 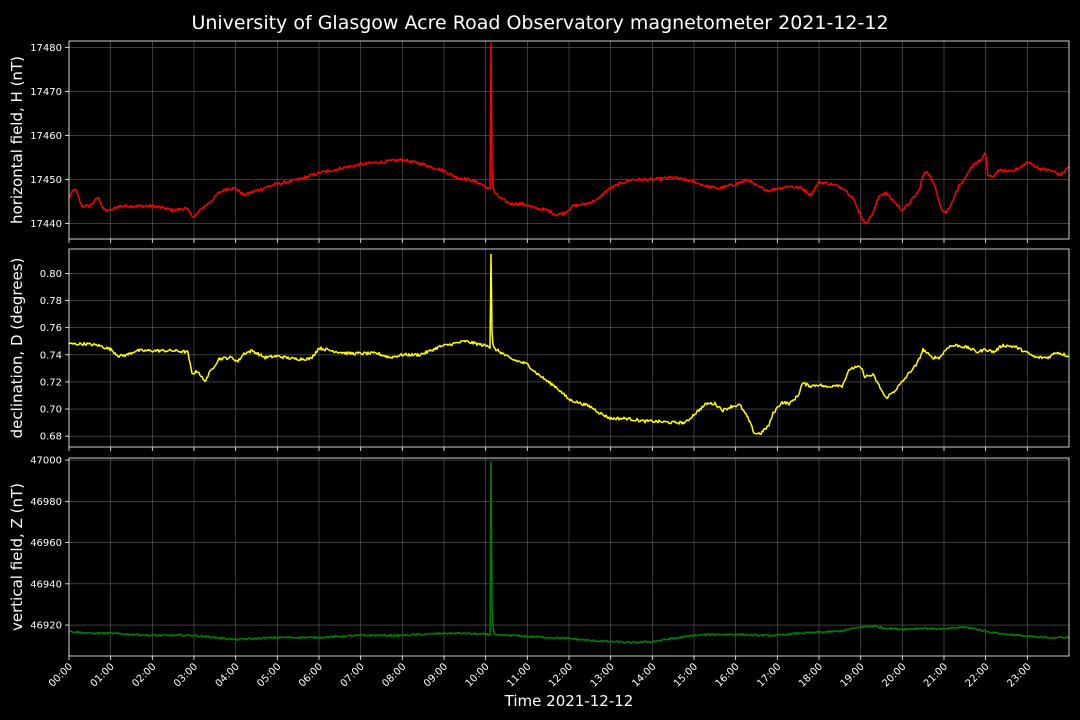 I want to click on y-tick-label: 46980, so click(x=46, y=502).